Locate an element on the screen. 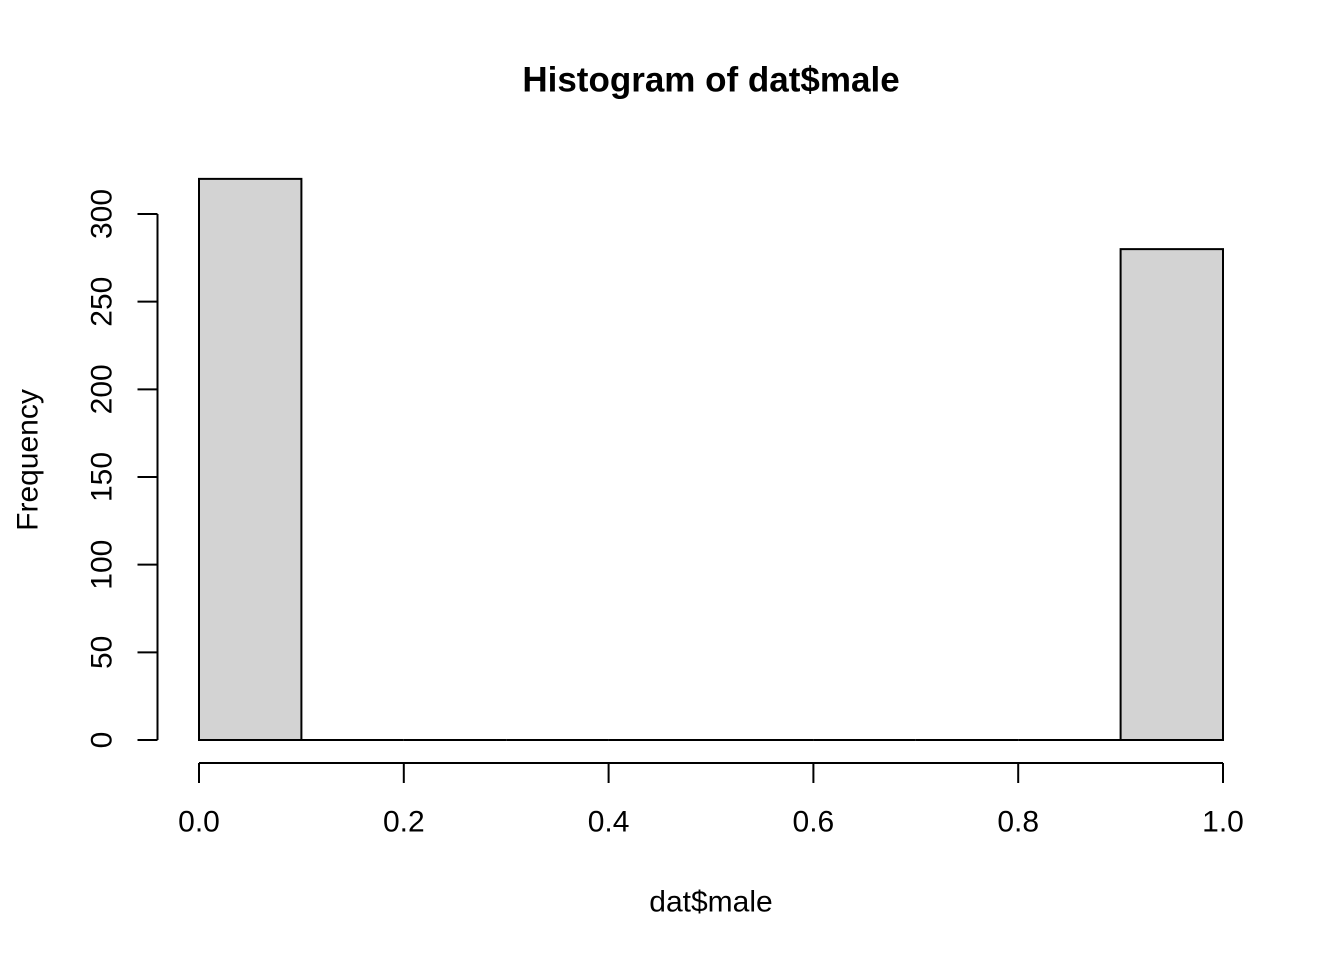  x-tick-label: 0.6 is located at coordinates (814, 822).